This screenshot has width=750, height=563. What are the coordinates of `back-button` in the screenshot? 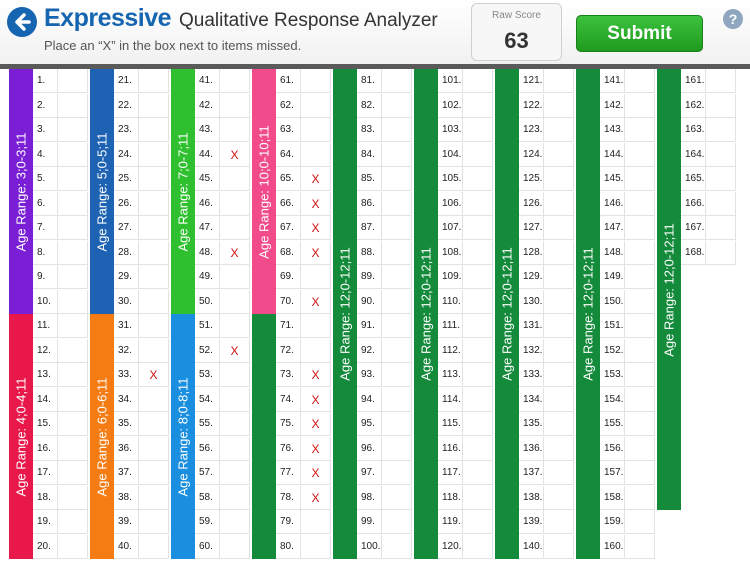 It's located at (22, 22).